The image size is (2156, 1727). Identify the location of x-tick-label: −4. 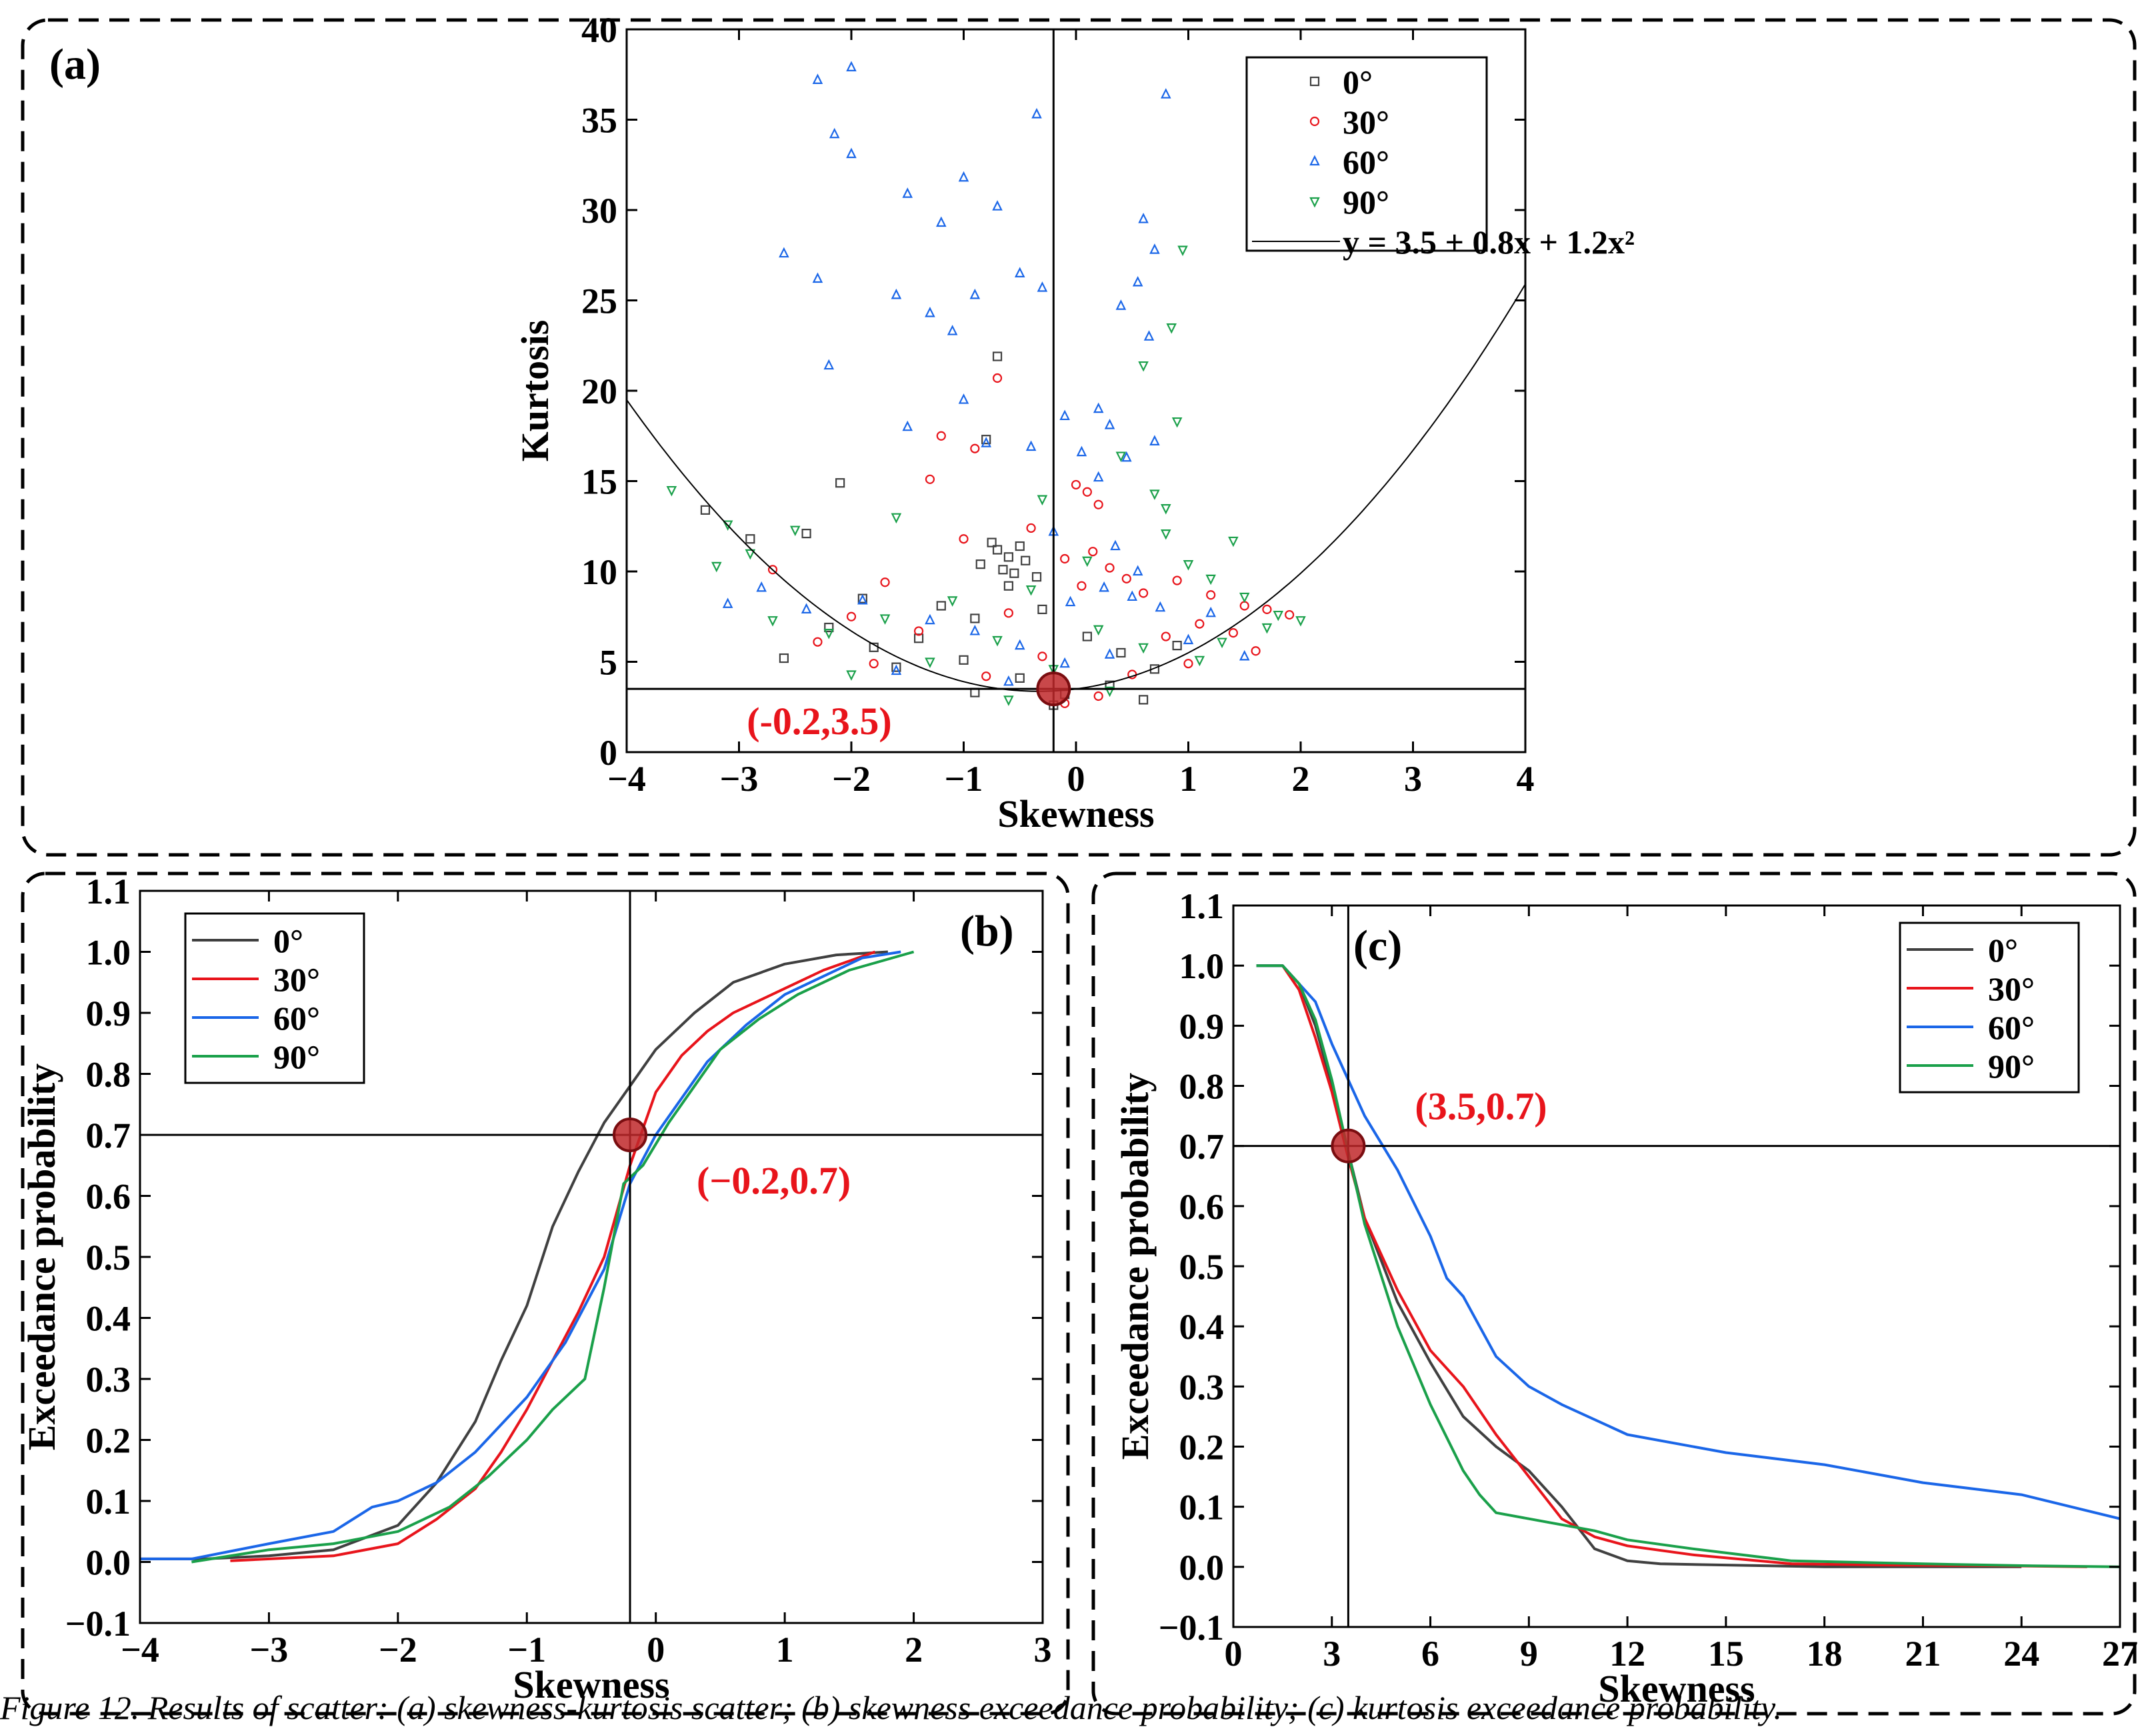
(626, 779).